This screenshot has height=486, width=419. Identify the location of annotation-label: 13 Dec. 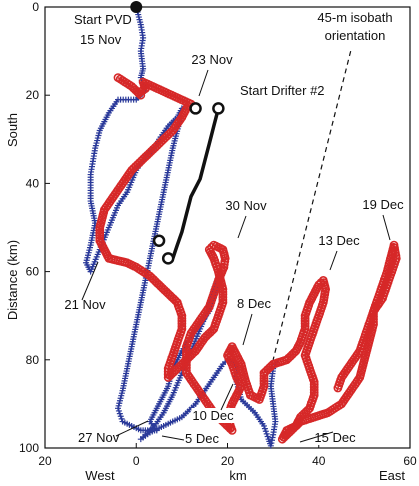
(339, 240).